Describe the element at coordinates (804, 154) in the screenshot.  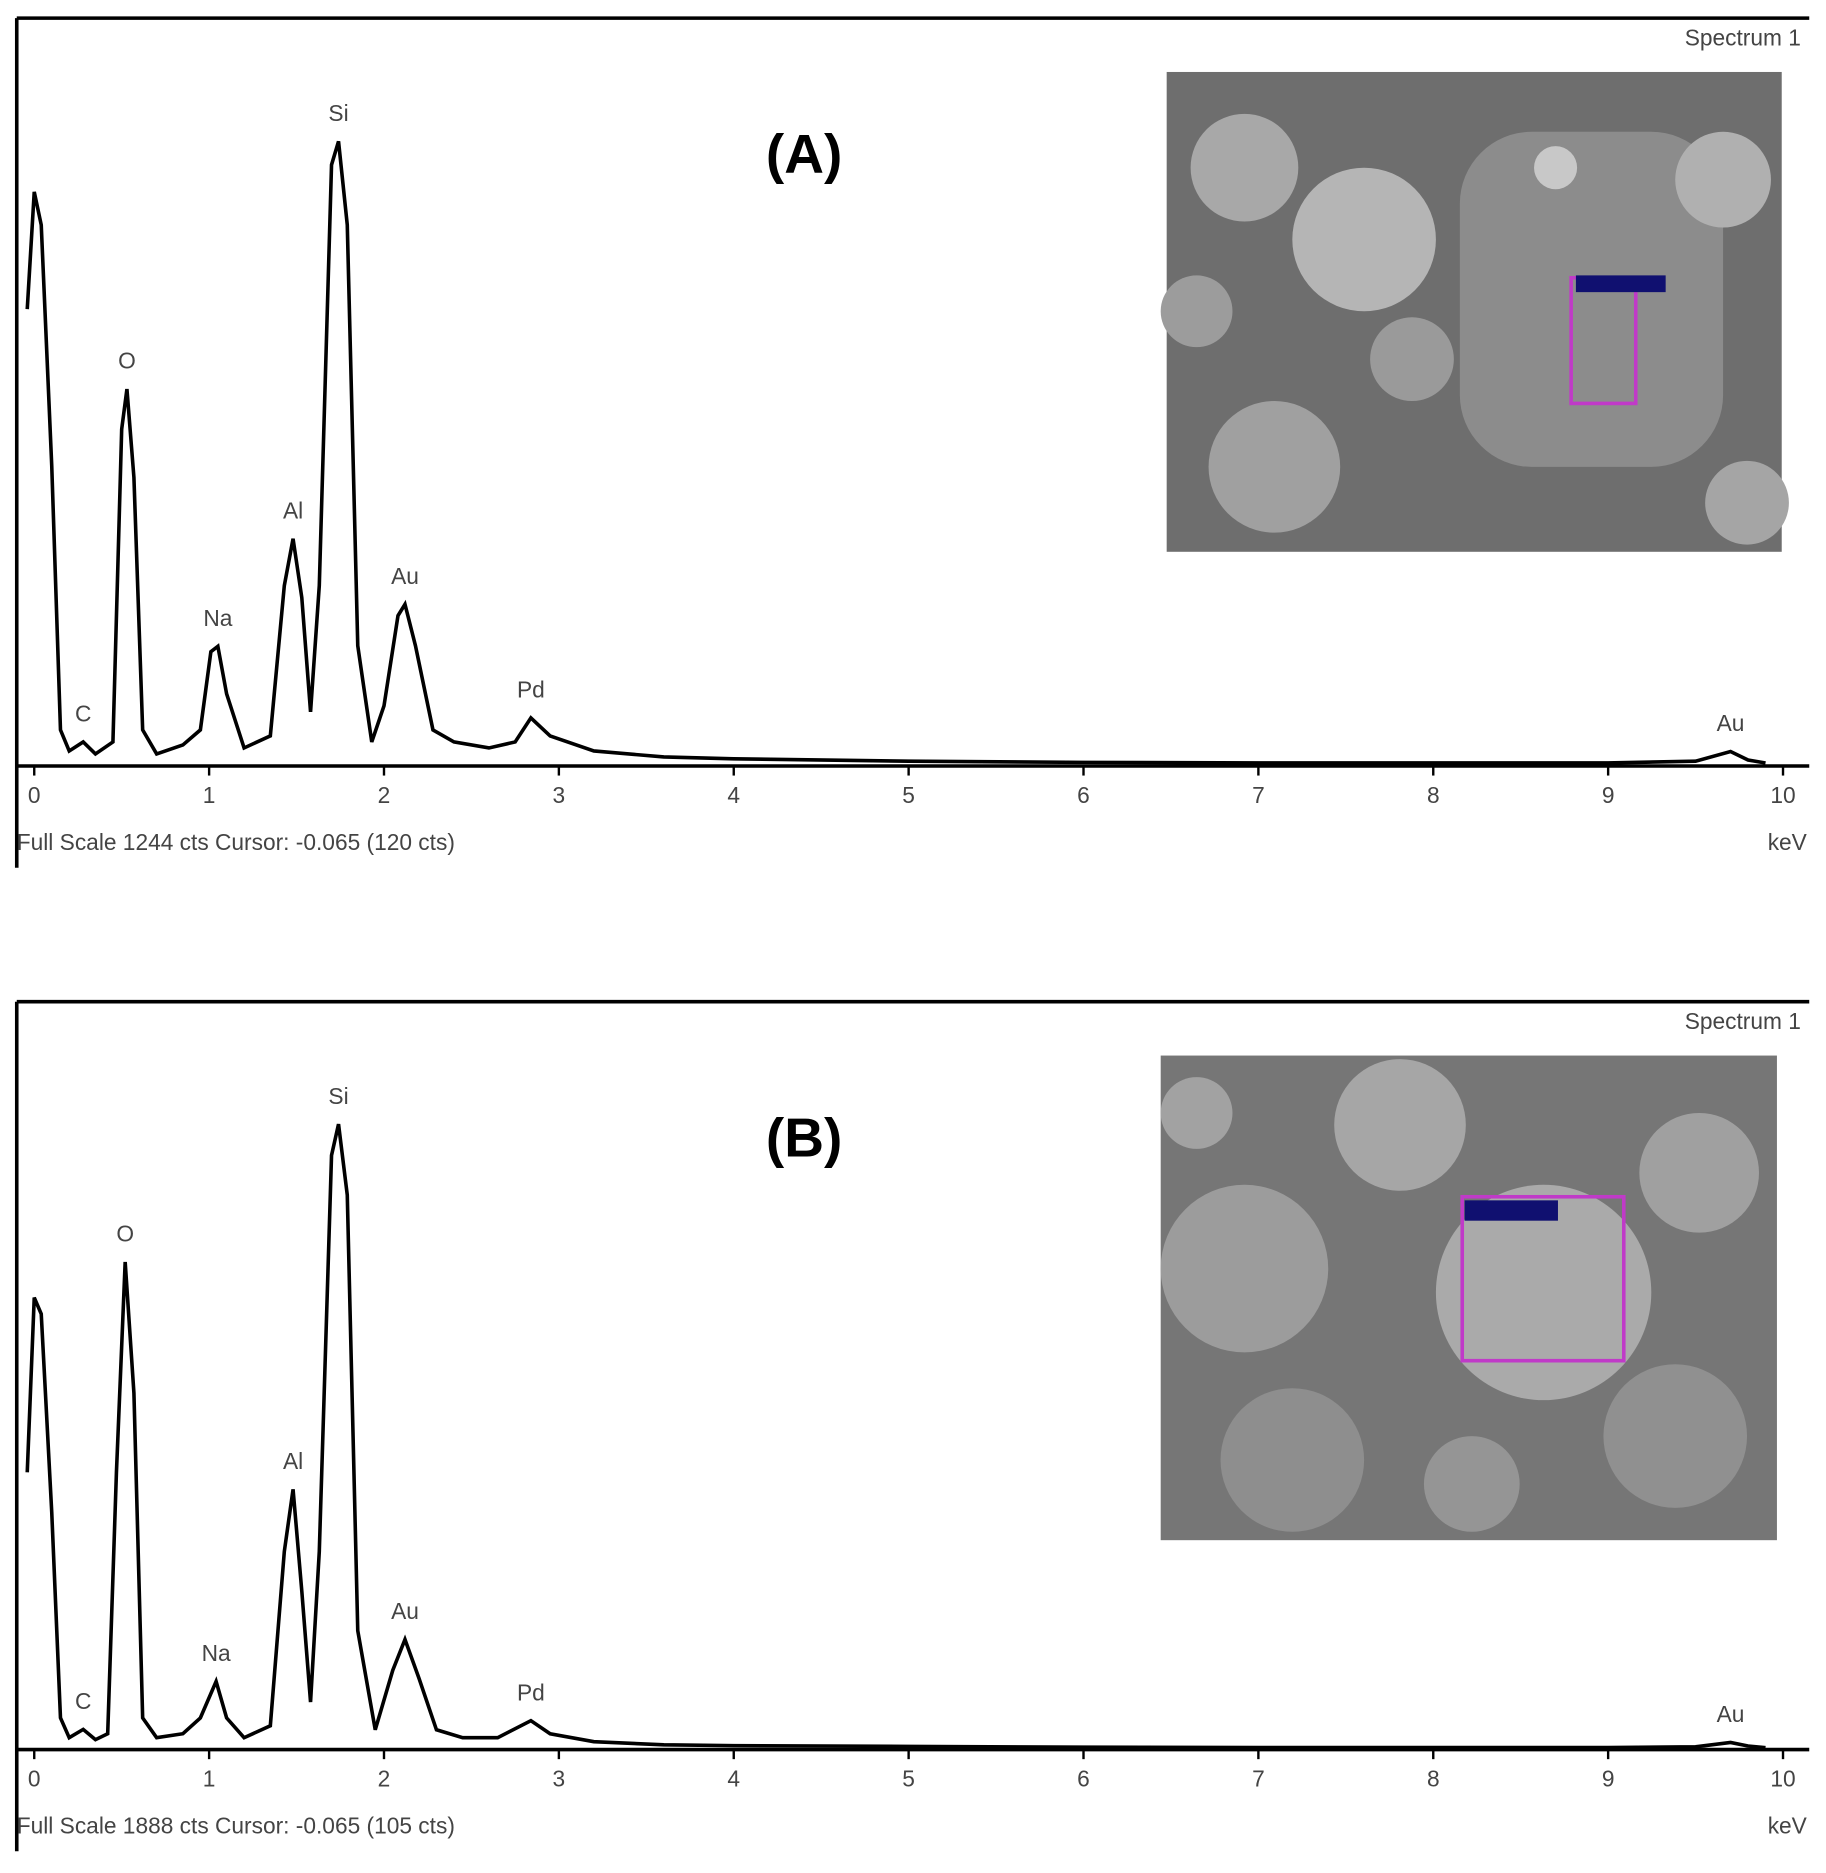
I see `panel-label: (A)` at that location.